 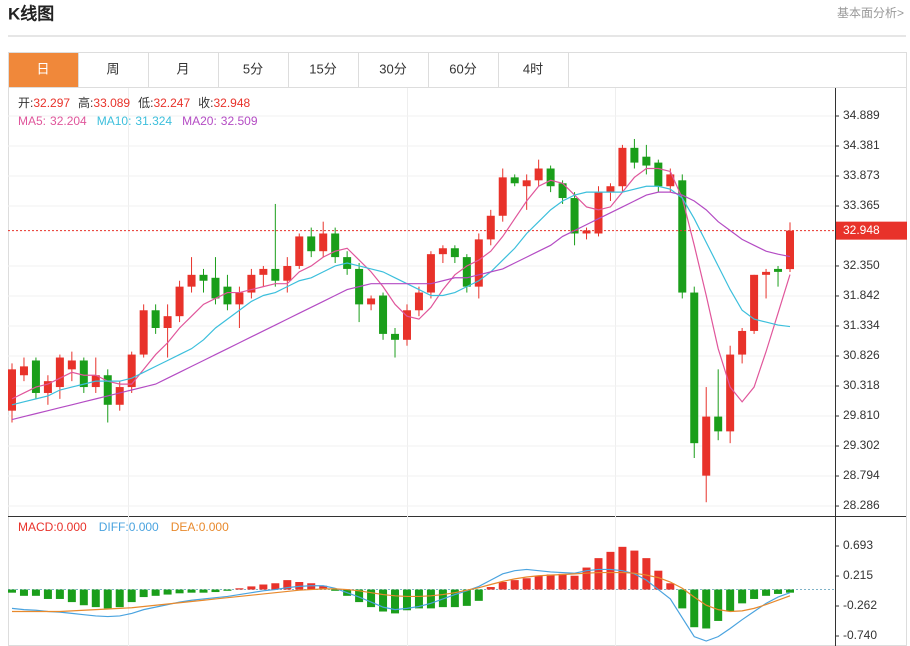 I want to click on y-tick-label: 0.693, so click(x=858, y=545).